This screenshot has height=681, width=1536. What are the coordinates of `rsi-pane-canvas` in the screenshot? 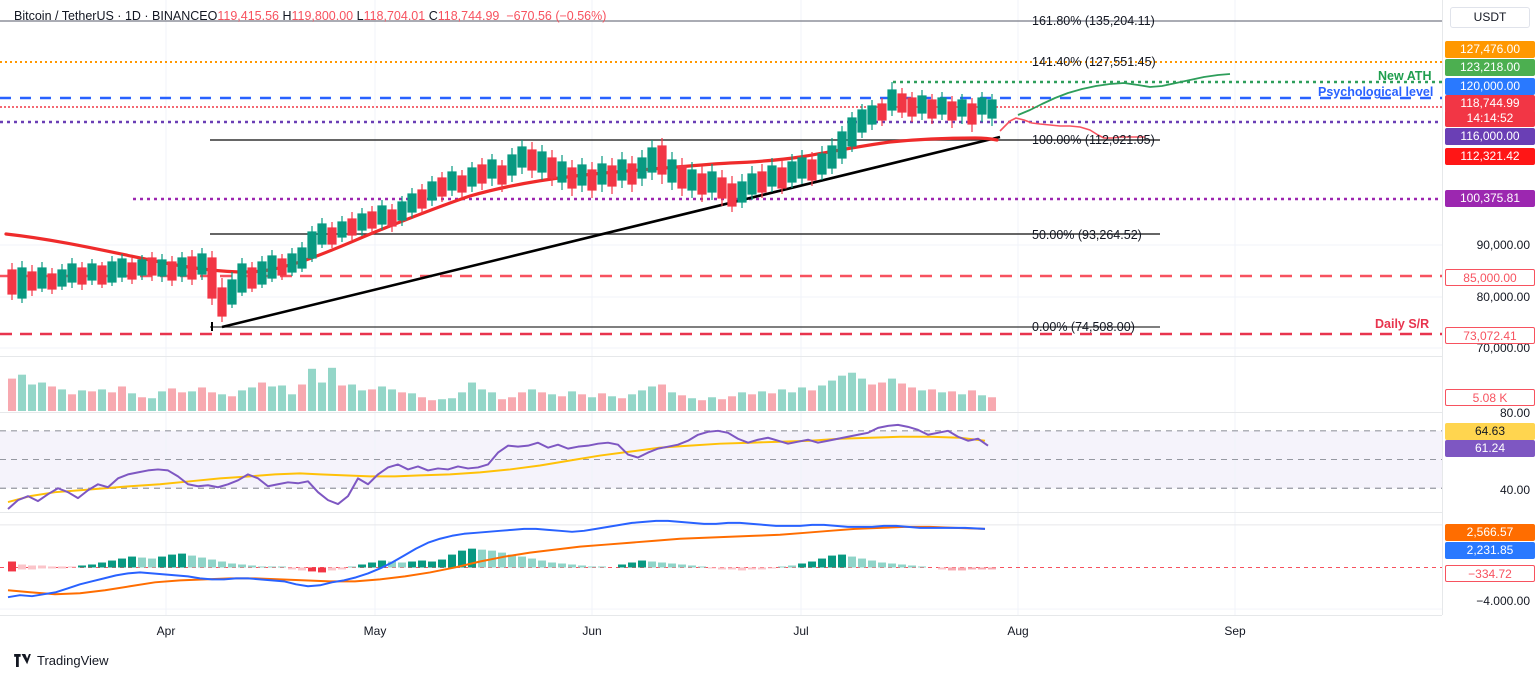 It's located at (721, 462).